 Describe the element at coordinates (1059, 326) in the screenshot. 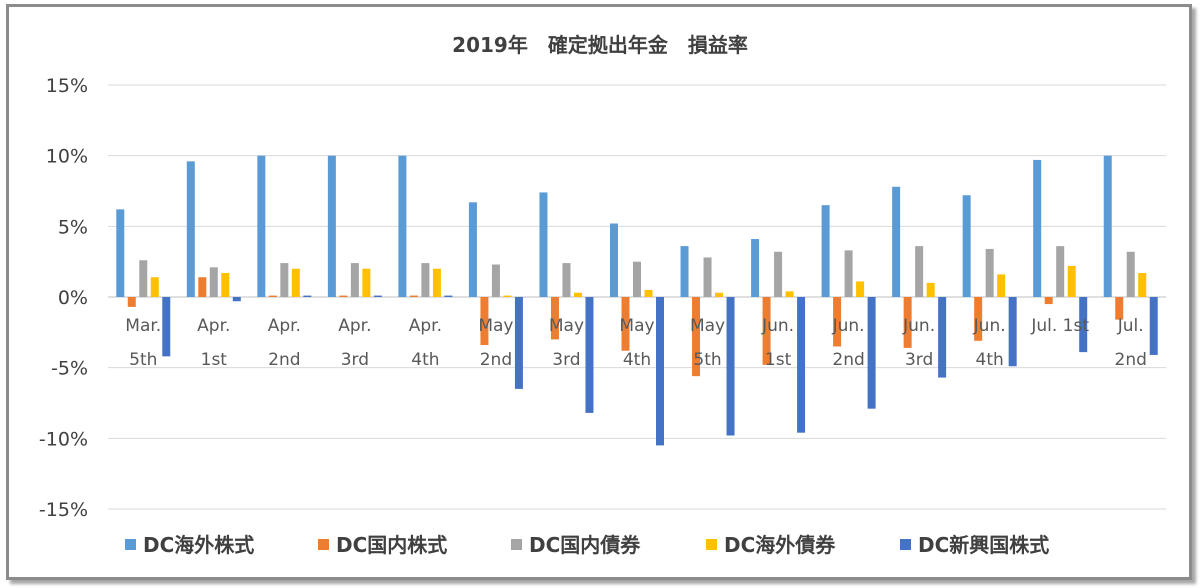

I see `x-tick-label: Jul. 1st` at that location.